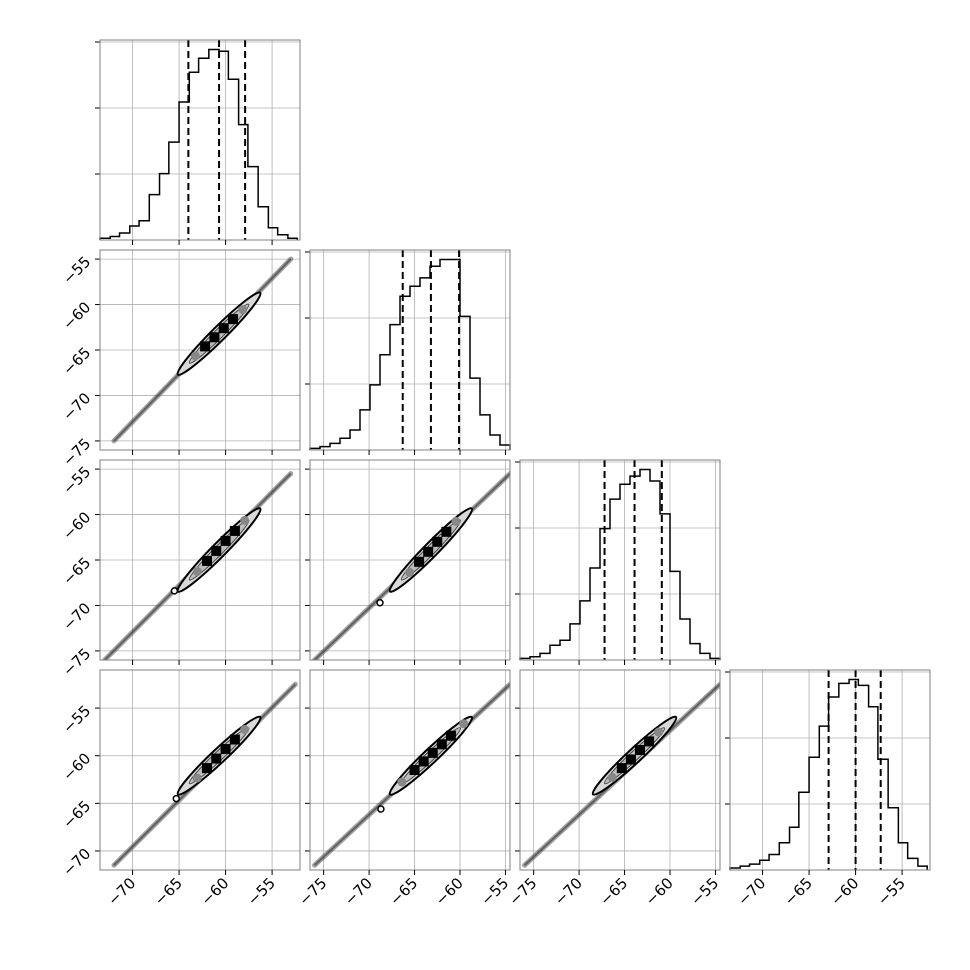 This screenshot has height=970, width=970. I want to click on panel-3-3: −70 −65 −60 −55, so click(828, 789).